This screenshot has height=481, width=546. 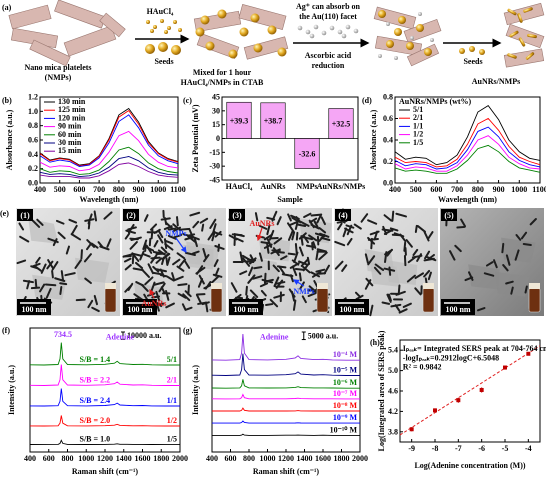 I want to click on x-tick-label: 1200, so click(x=286, y=458).